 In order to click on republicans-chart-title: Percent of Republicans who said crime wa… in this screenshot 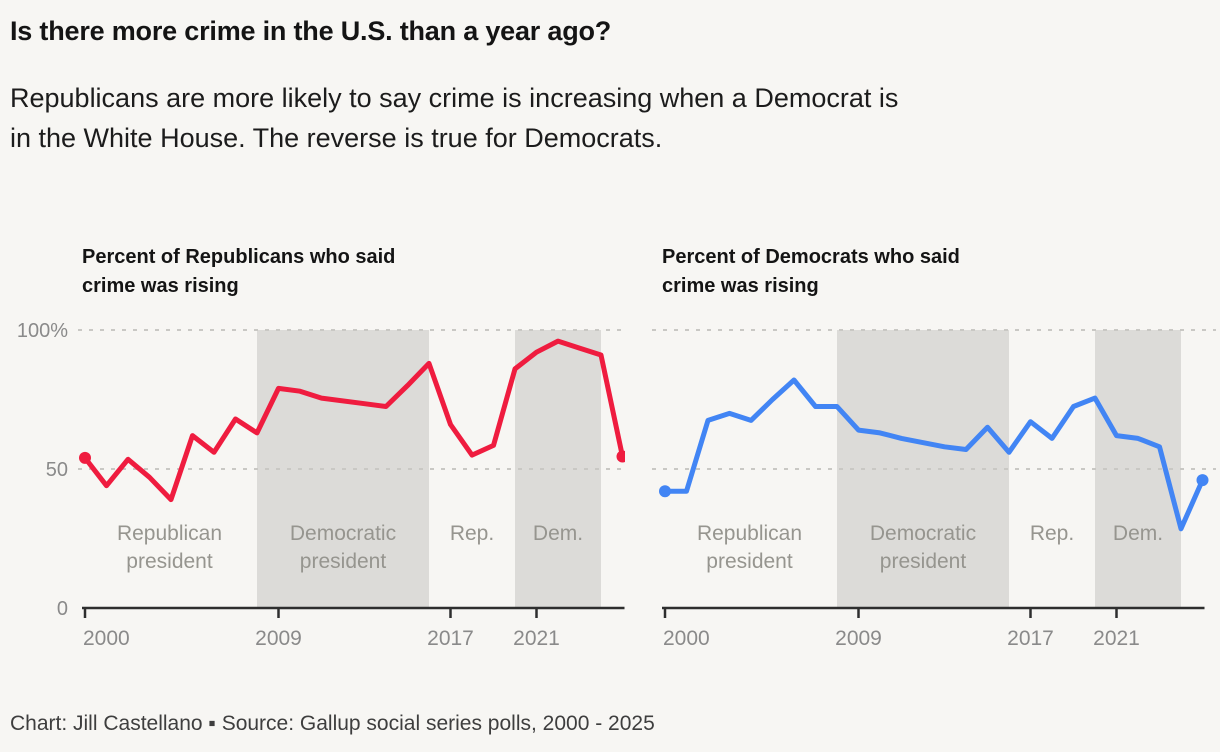, I will do `click(239, 271)`.